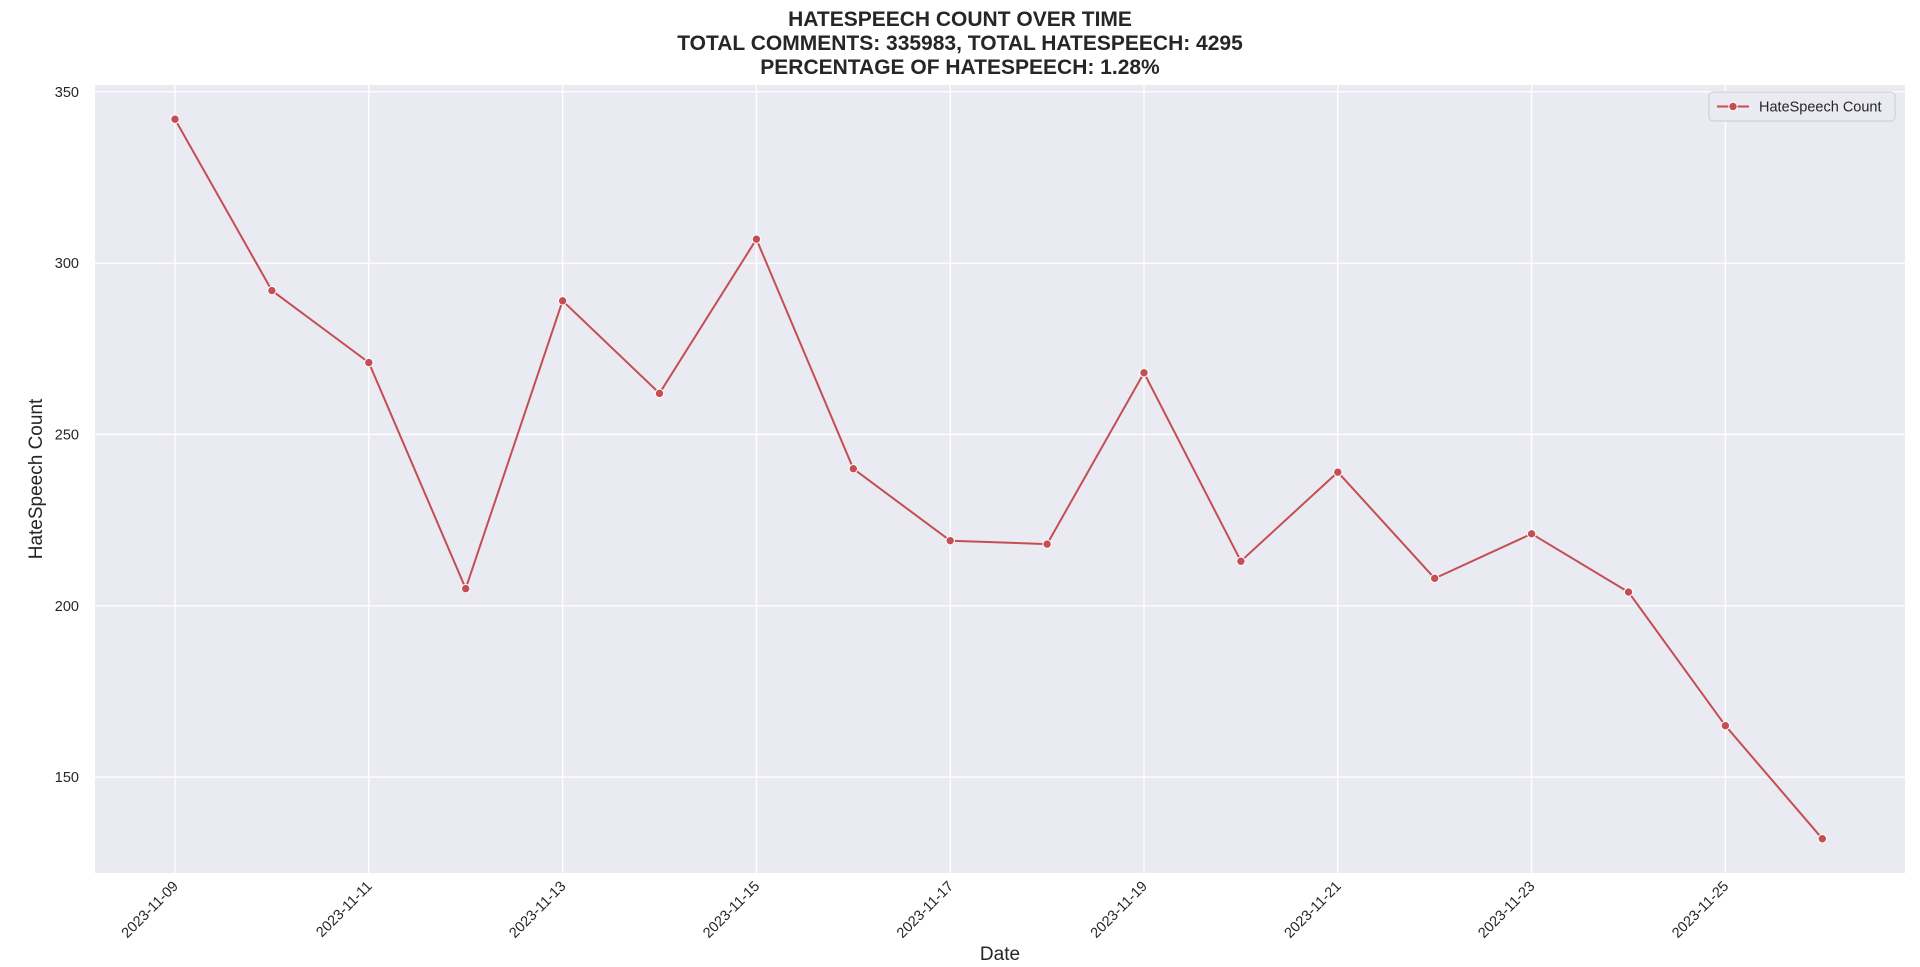  I want to click on y-tick-label: 200, so click(67, 607).